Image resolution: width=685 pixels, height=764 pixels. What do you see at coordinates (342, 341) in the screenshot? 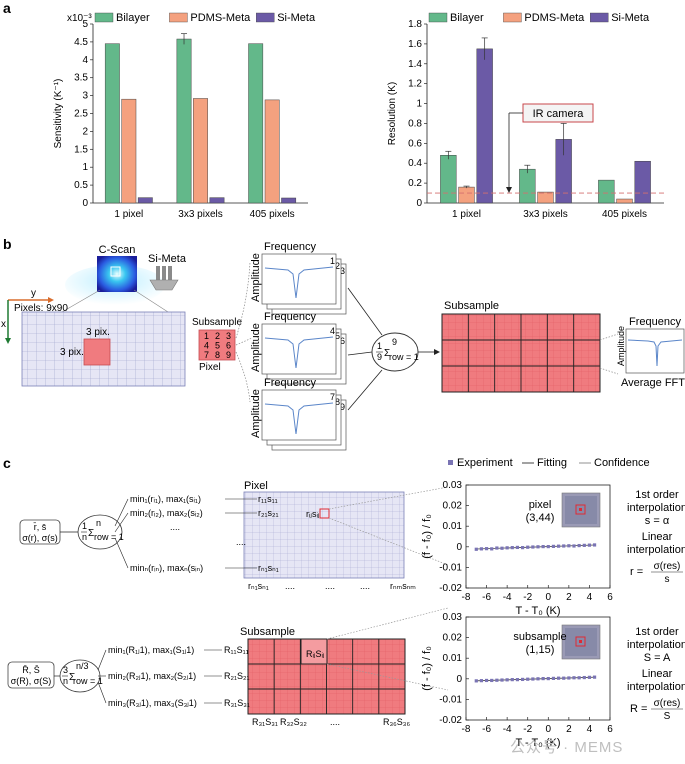
I see `fft-card-index: 6` at bounding box center [342, 341].